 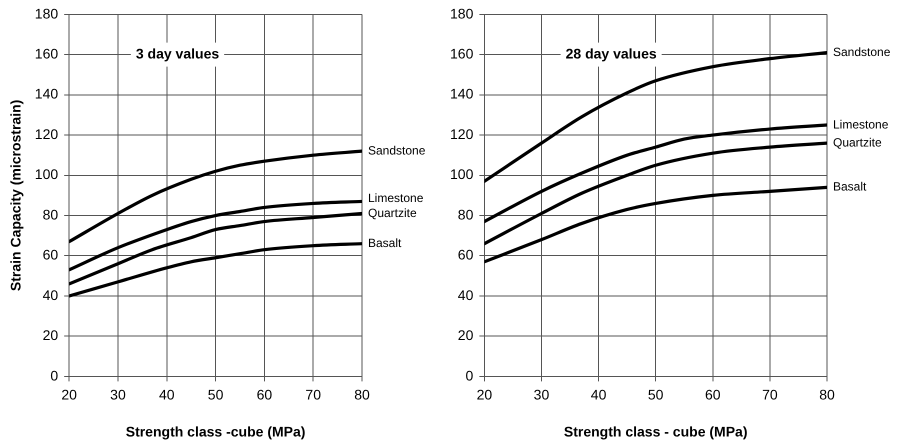 What do you see at coordinates (611, 53) in the screenshot?
I see `text: 28 day values` at bounding box center [611, 53].